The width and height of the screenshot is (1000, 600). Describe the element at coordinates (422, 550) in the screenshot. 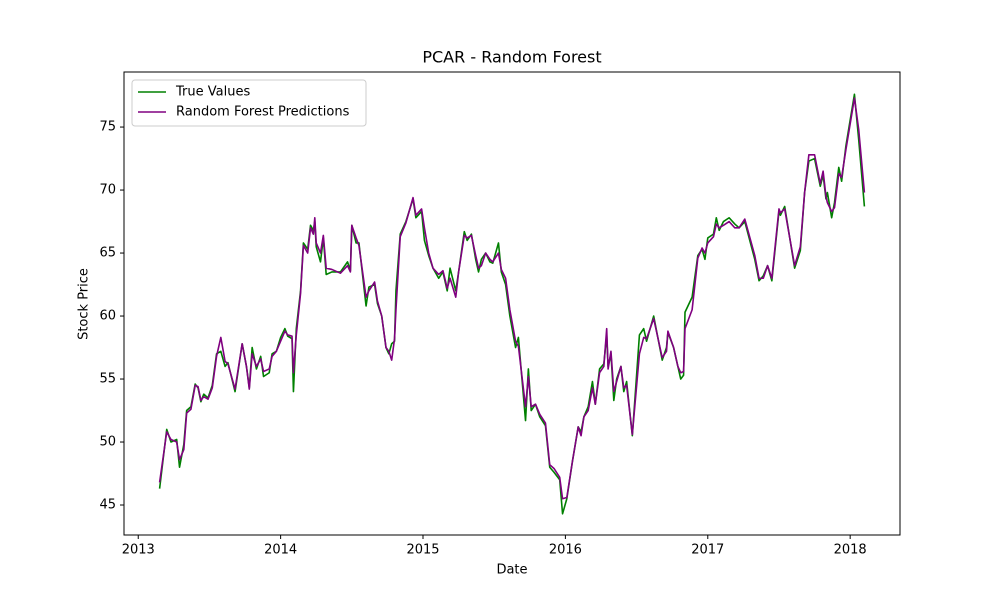

I see `x-tick-label: 2015` at that location.